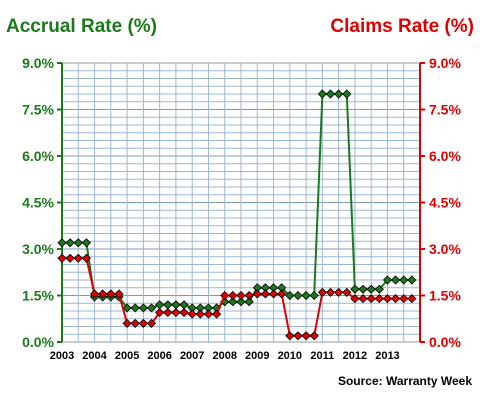 The width and height of the screenshot is (480, 400). I want to click on right-y-tick-label: 0.0%, so click(445, 342).